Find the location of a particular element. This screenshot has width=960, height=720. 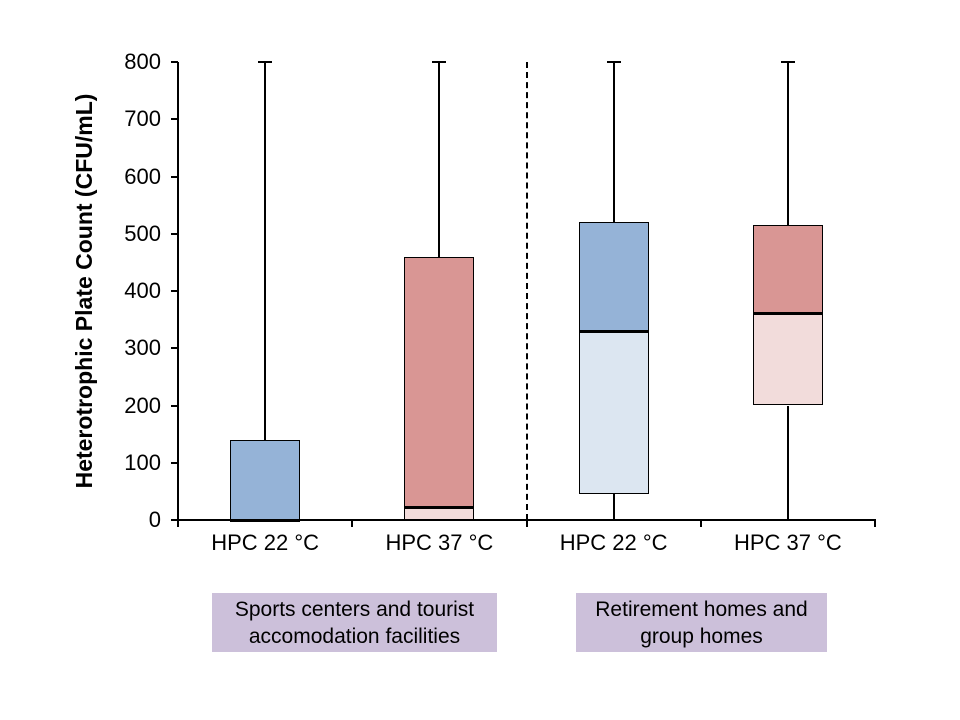

group-label-line: group homes is located at coordinates (701, 636).